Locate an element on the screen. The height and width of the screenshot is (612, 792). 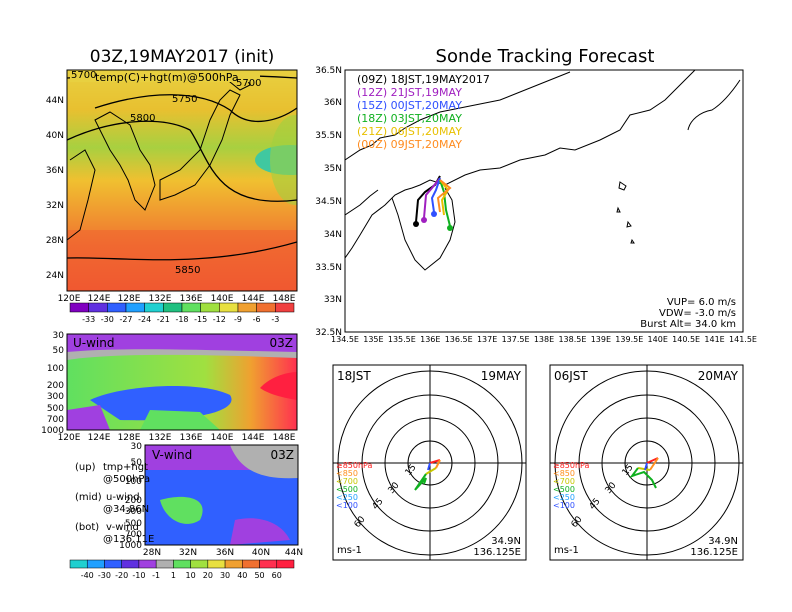
x-tick: 36N is located at coordinates (225, 553).